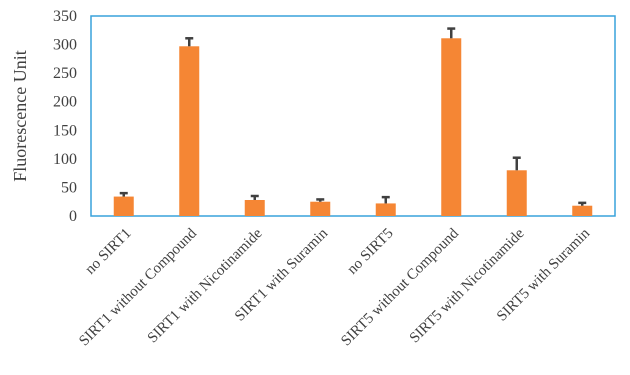 The image size is (630, 375). Describe the element at coordinates (65, 102) in the screenshot. I see `y-tick-label: 200` at that location.